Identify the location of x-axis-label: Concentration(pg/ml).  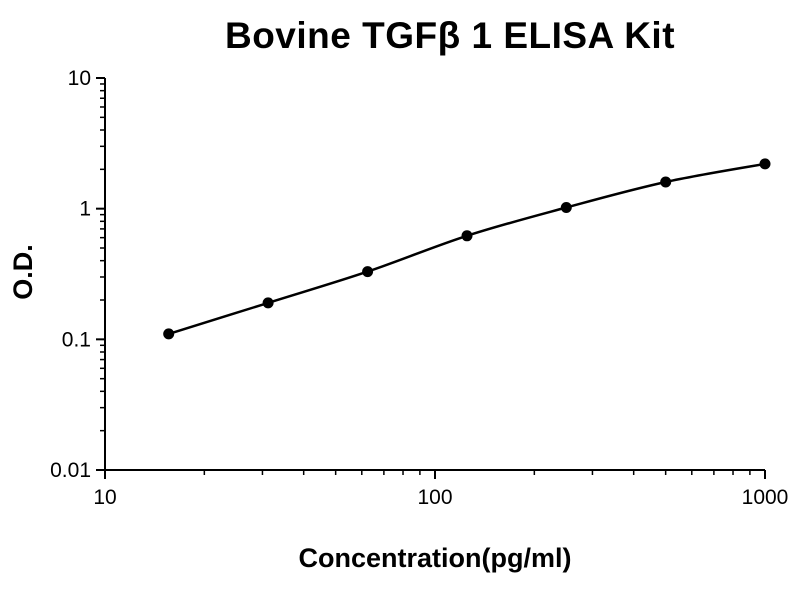
(435, 558).